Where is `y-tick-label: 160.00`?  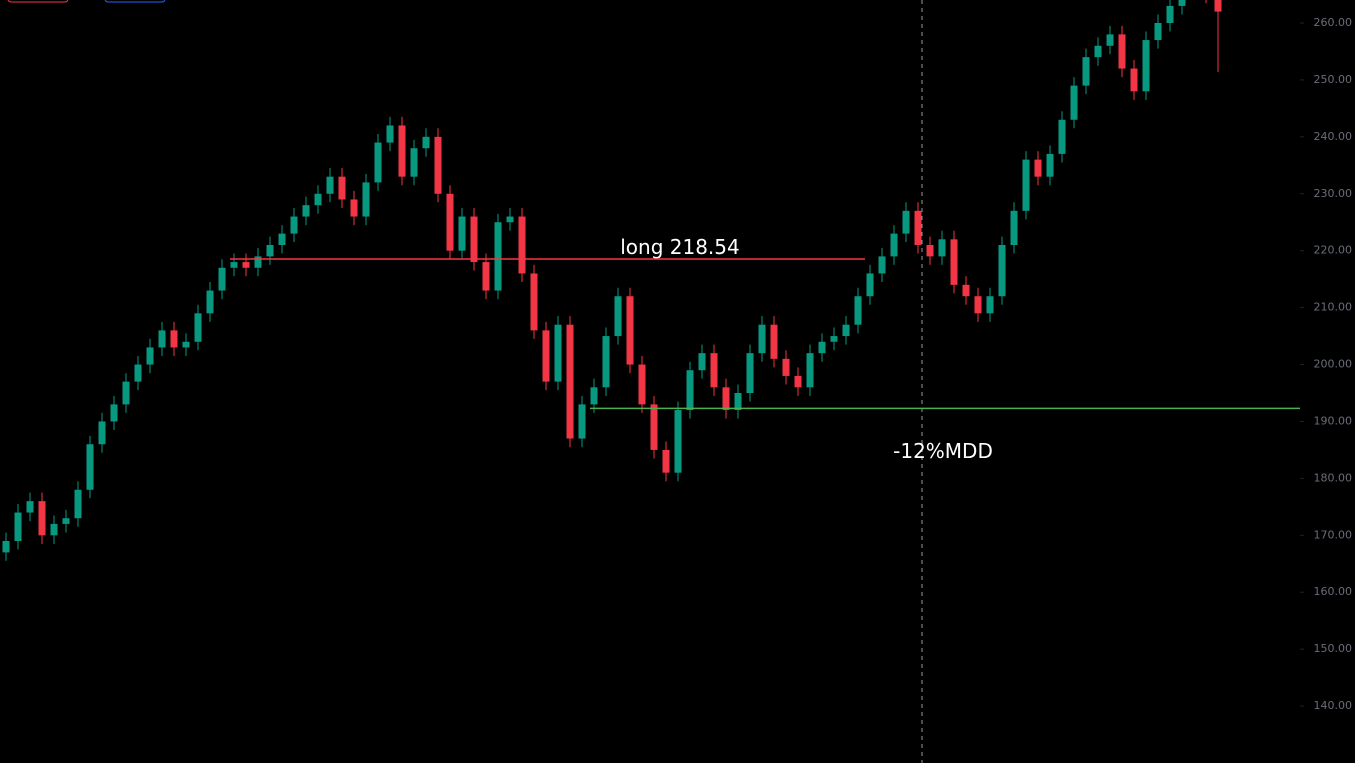 y-tick-label: 160.00 is located at coordinates (1333, 591).